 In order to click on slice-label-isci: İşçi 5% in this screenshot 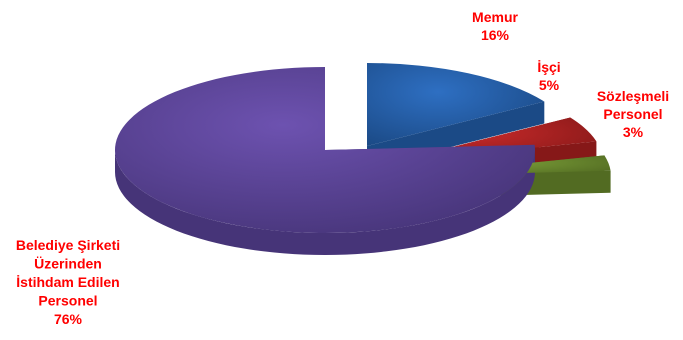, I will do `click(548, 76)`.